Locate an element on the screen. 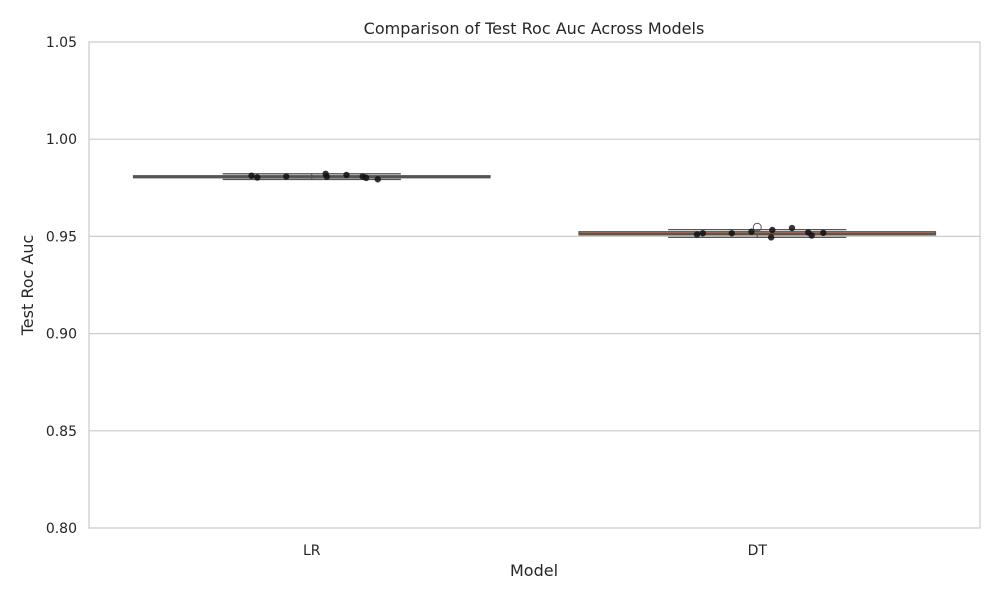 The width and height of the screenshot is (1000, 600). chart-title: Comparison of Test Roc Auc Across Models is located at coordinates (534, 28).